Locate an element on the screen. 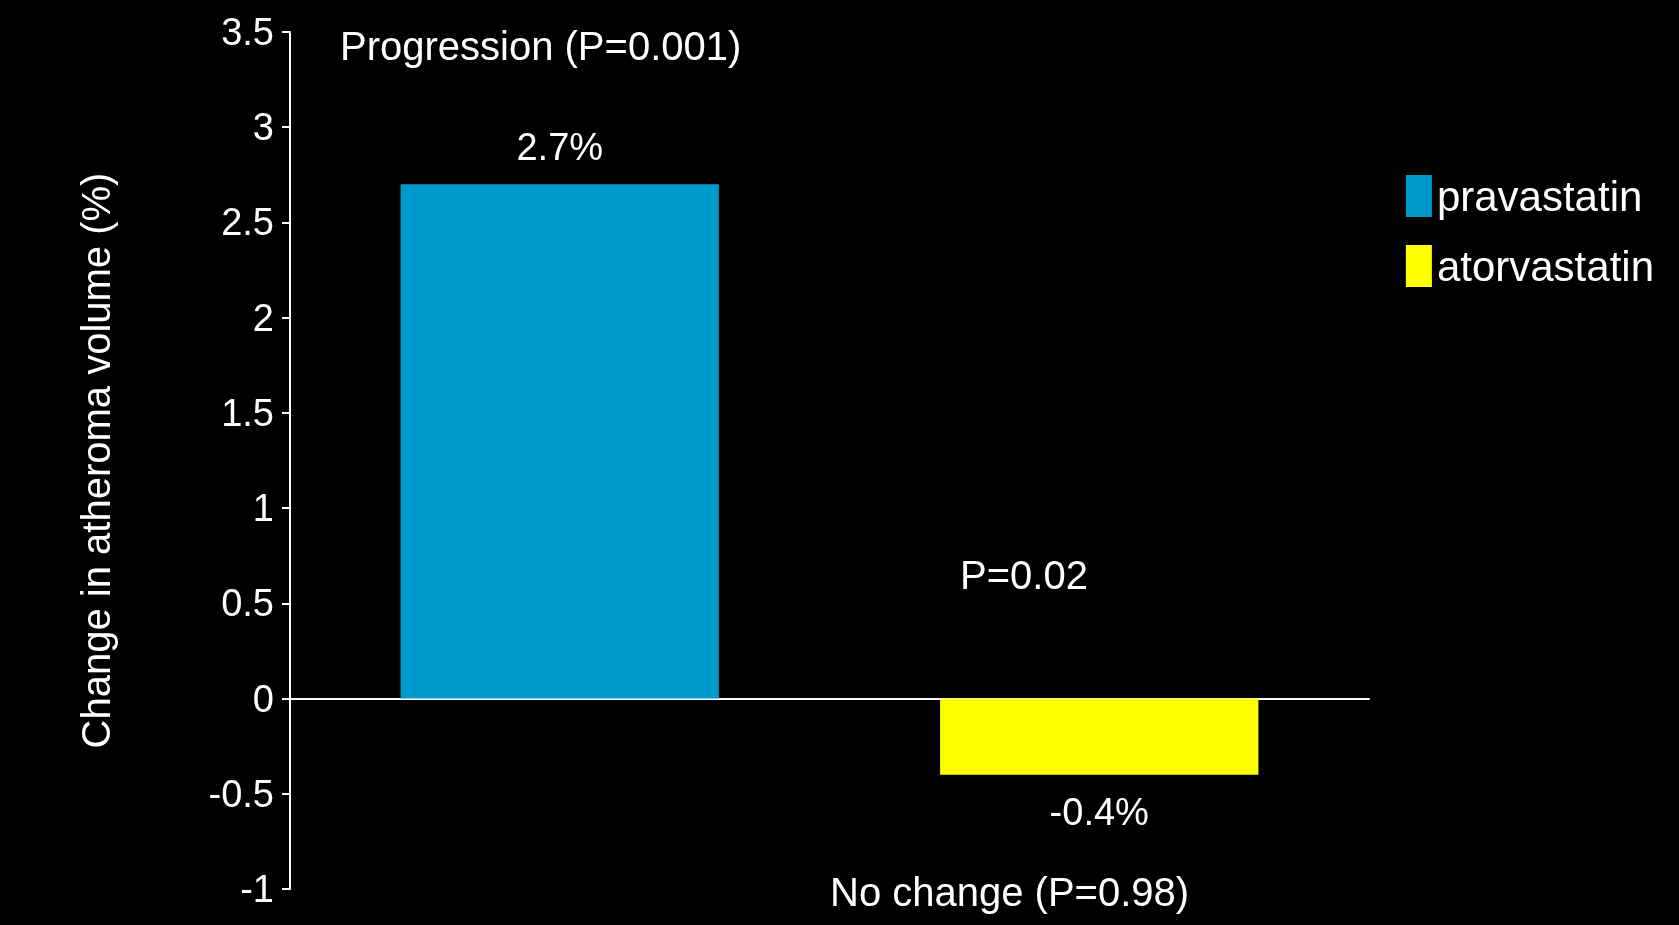 The width and height of the screenshot is (1679, 925). data-label: -0.4% is located at coordinates (1099, 811).